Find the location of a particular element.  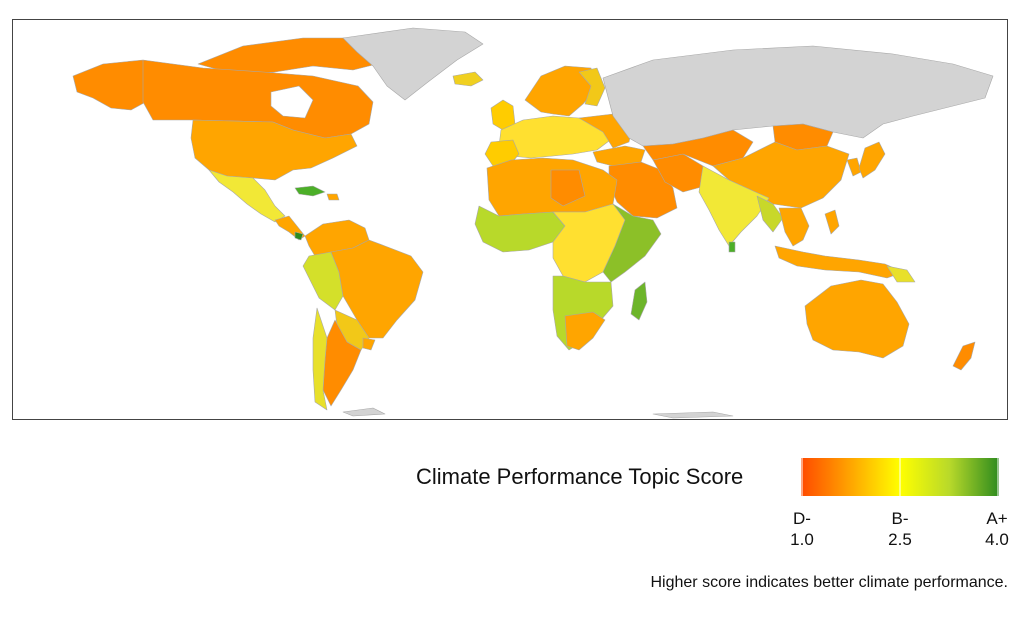

legend-tick-value: 4.0 is located at coordinates (997, 539).